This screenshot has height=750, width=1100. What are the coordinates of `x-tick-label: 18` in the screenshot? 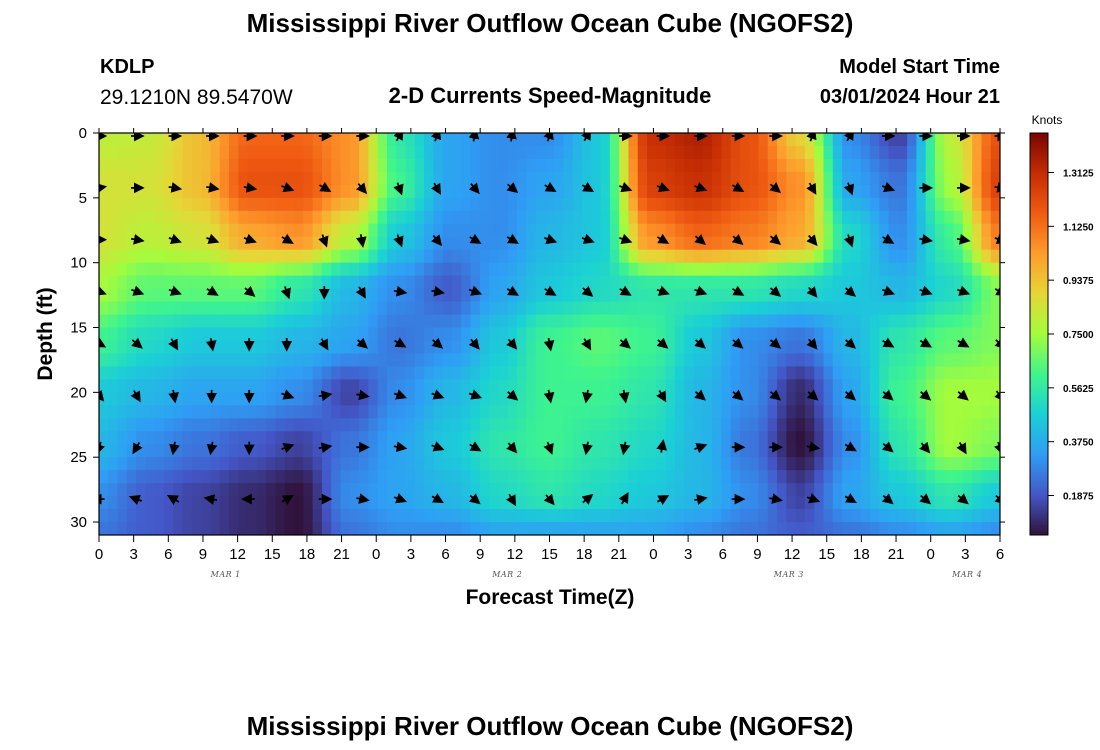 It's located at (584, 554).